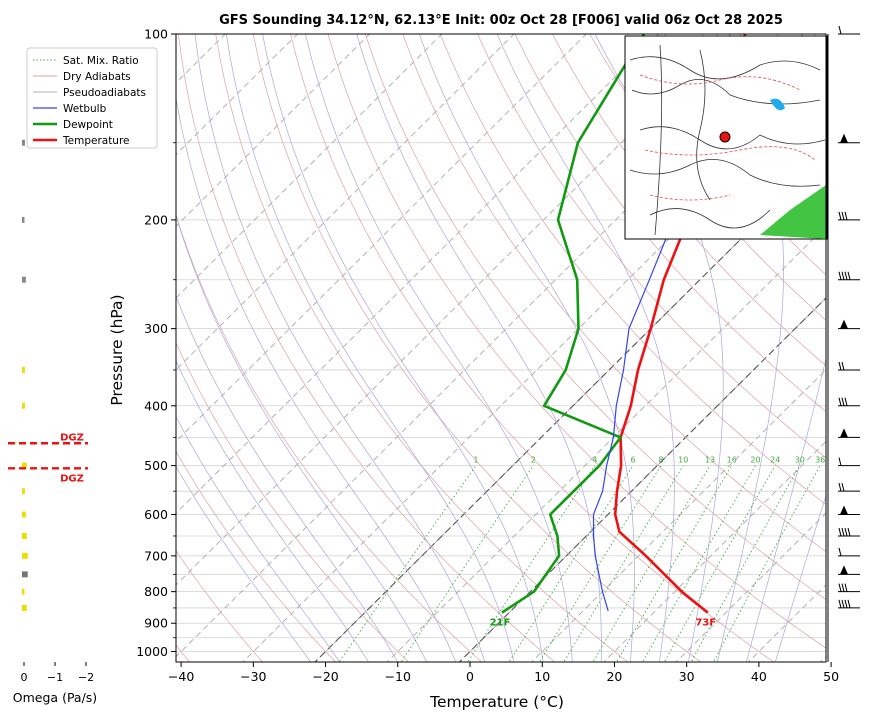 The image size is (873, 724). Describe the element at coordinates (104, 93) in the screenshot. I see `legend-entry: Pseudoadiabats` at that location.